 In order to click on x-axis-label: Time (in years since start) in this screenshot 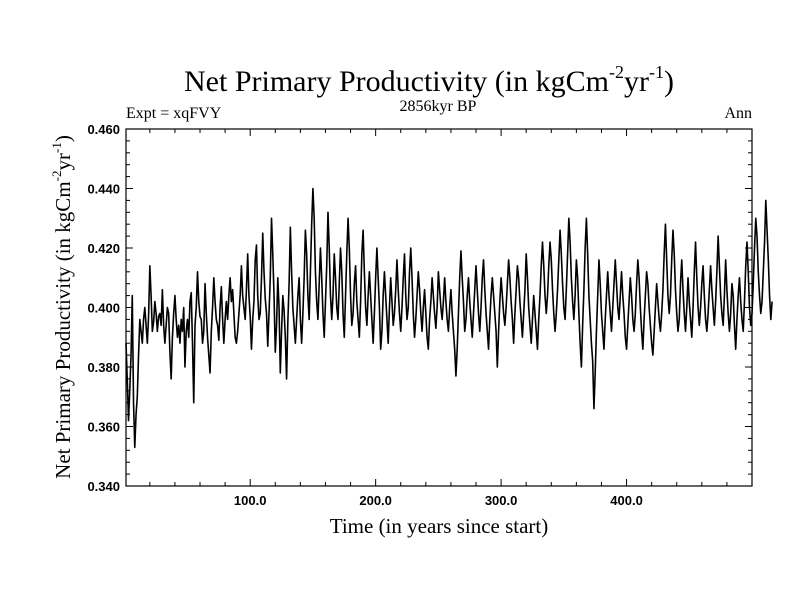, I will do `click(439, 526)`.